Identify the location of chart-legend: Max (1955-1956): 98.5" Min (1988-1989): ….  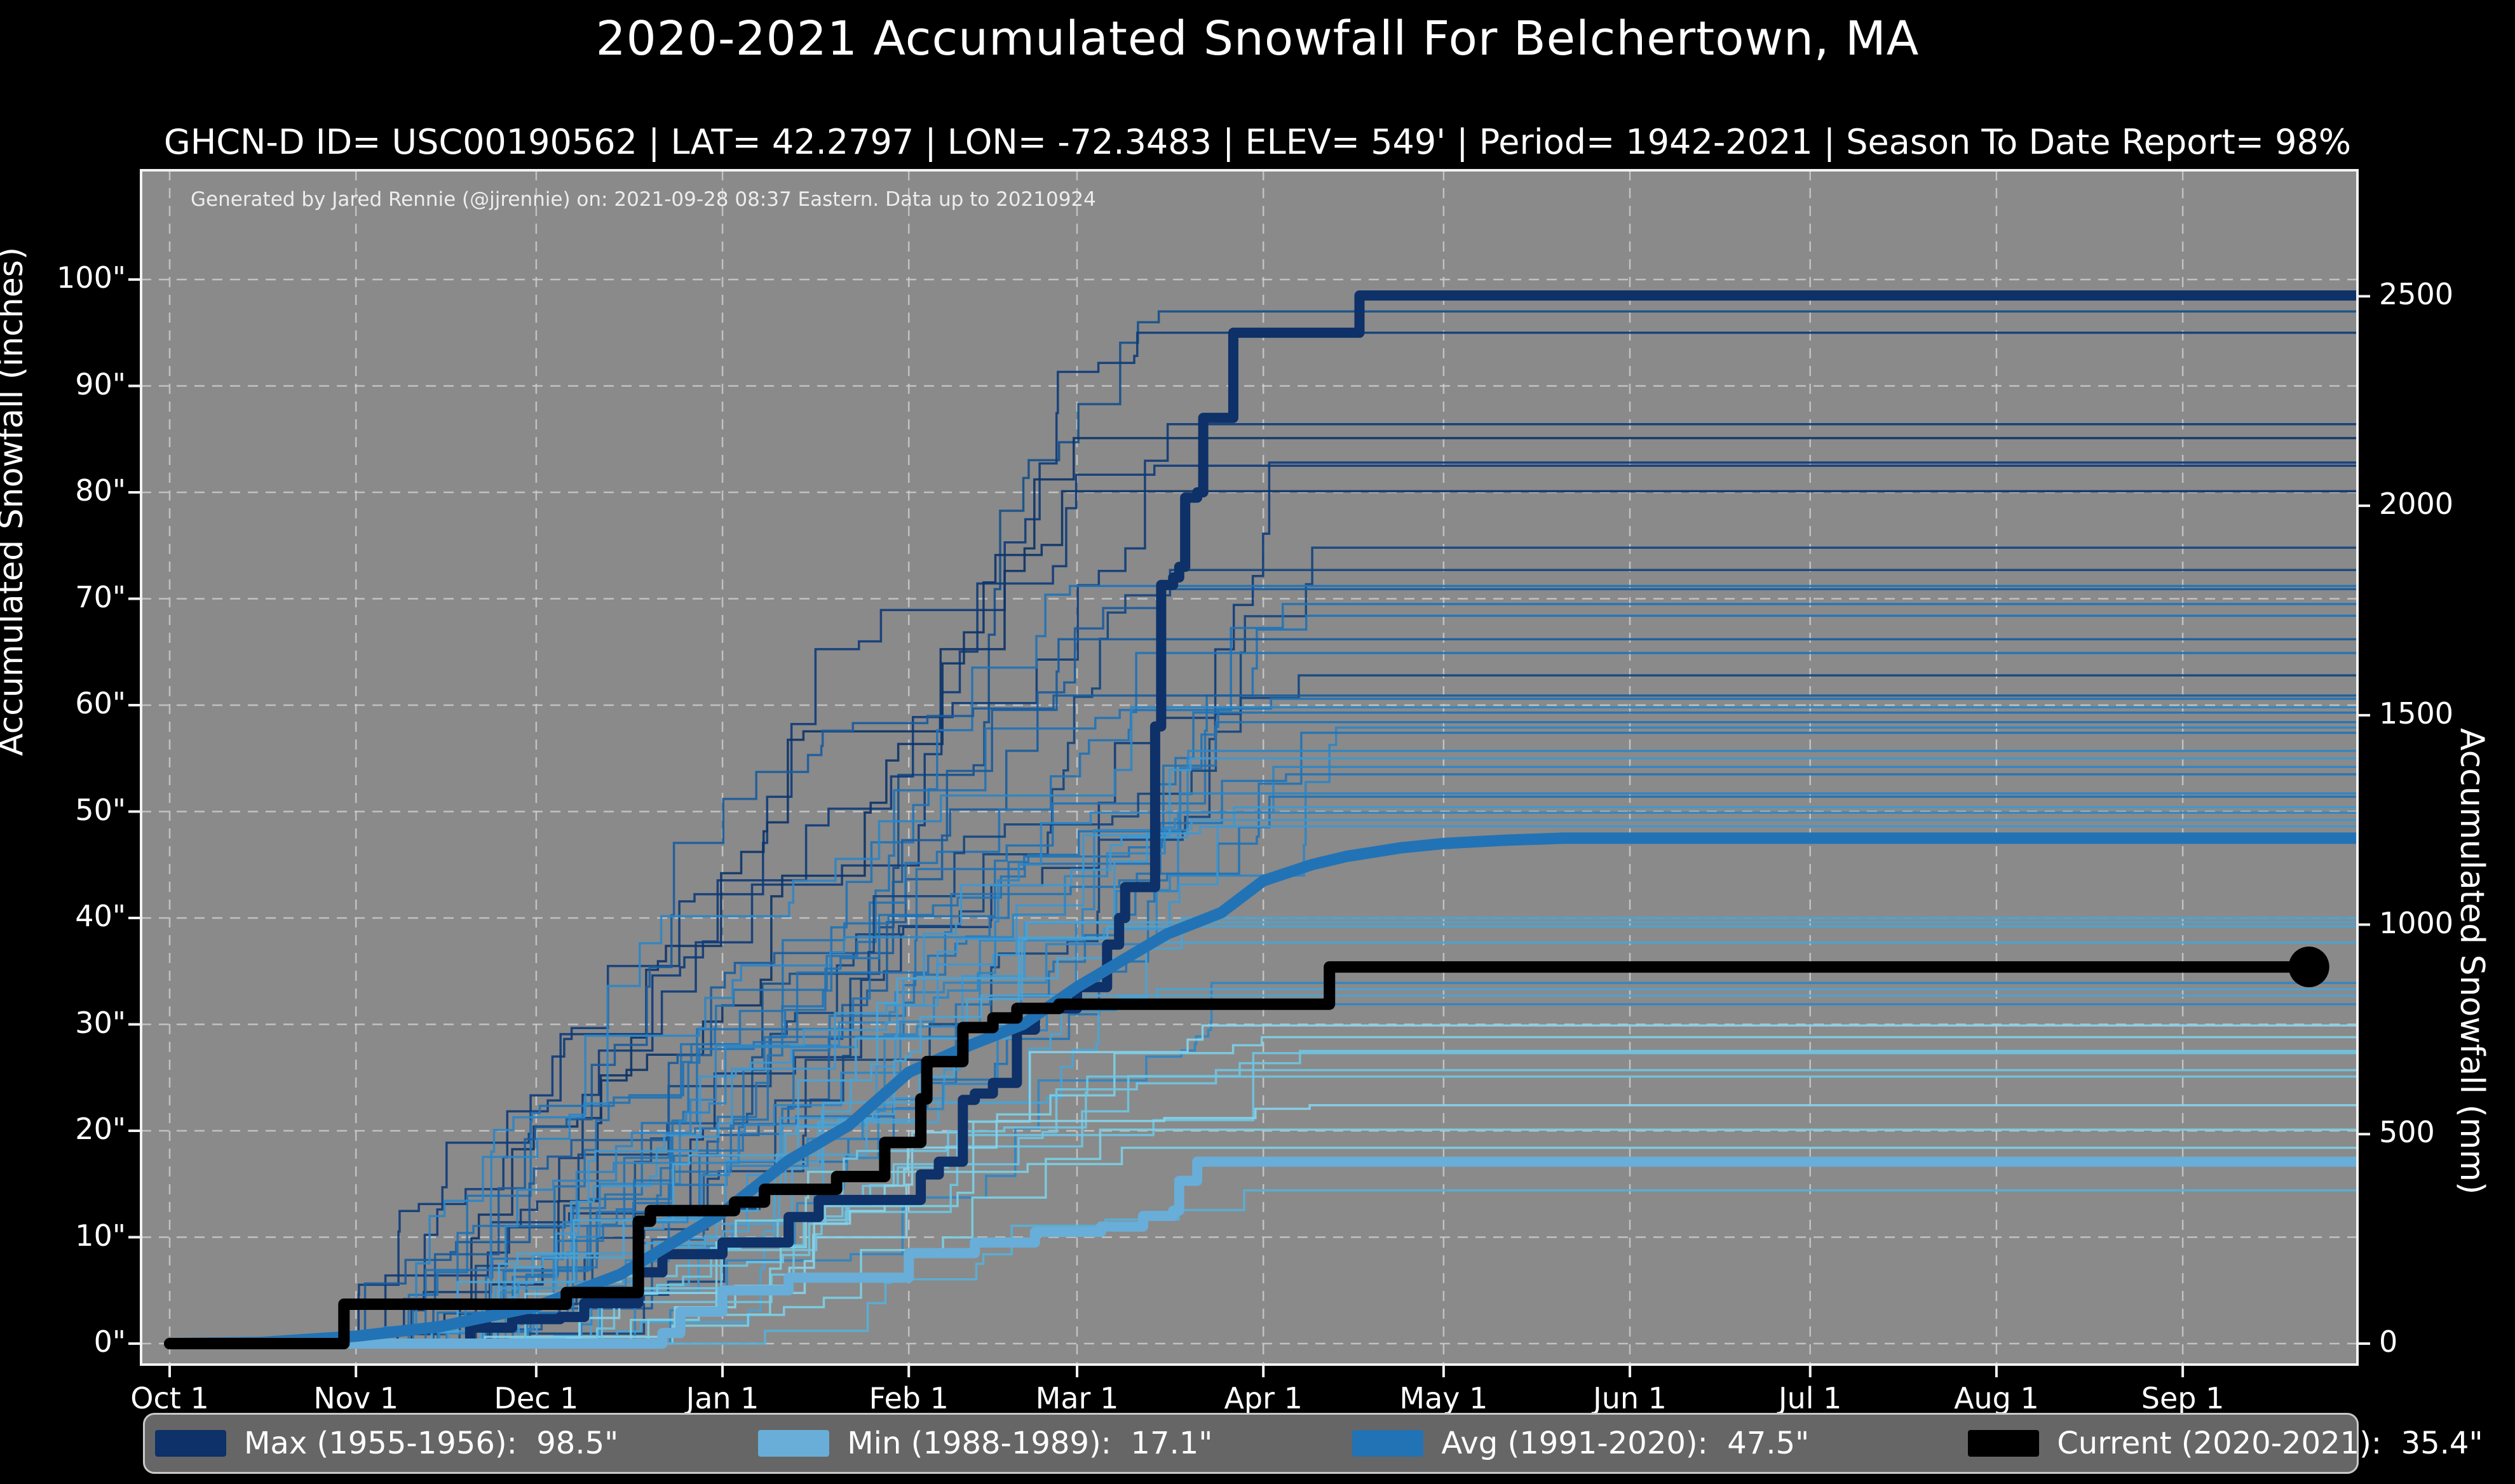
(1313, 1443).